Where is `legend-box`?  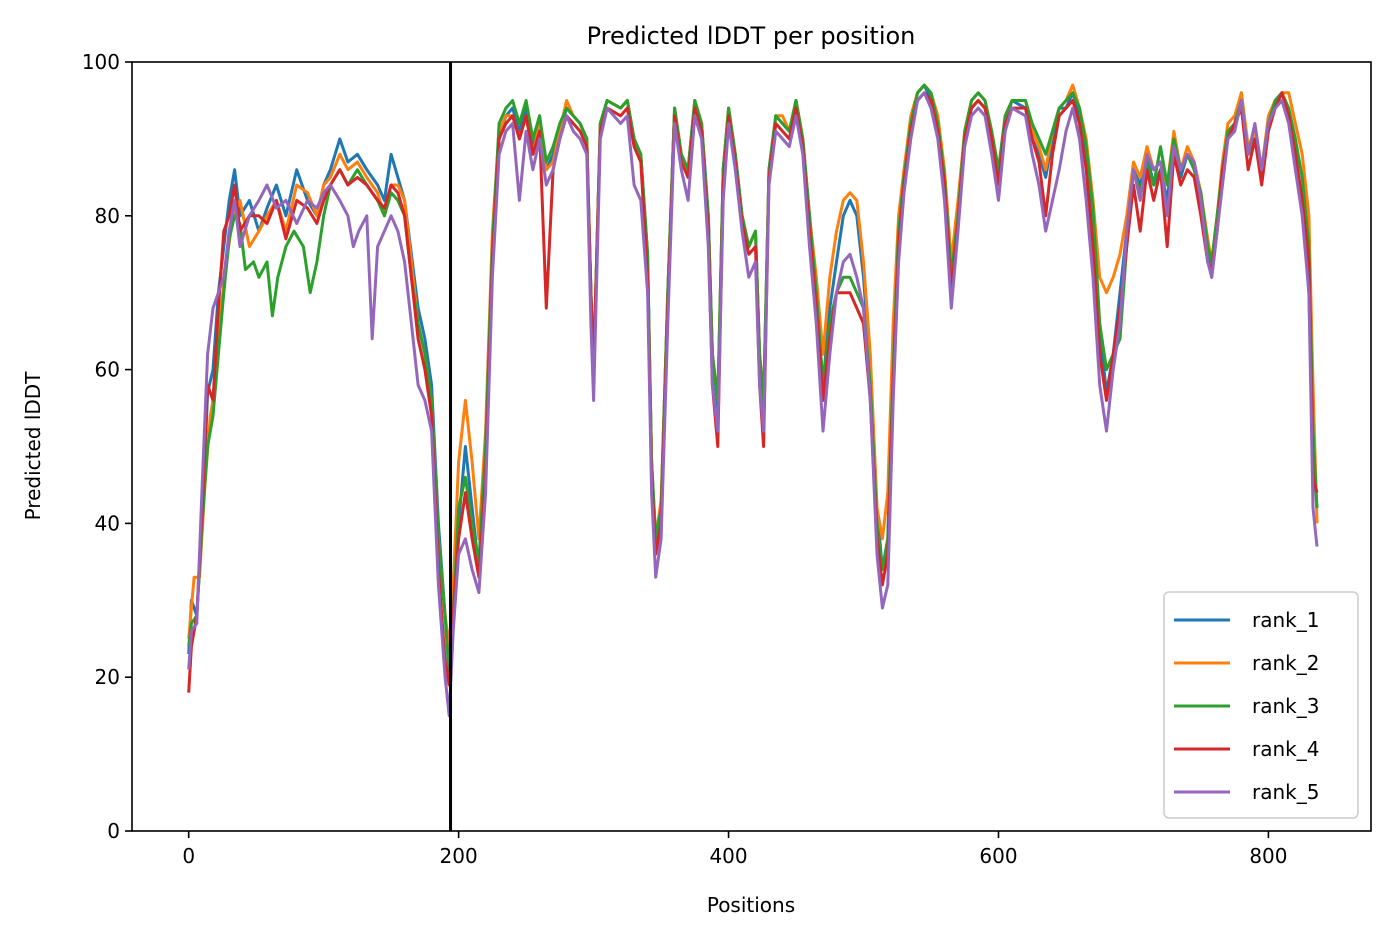 legend-box is located at coordinates (1261, 705).